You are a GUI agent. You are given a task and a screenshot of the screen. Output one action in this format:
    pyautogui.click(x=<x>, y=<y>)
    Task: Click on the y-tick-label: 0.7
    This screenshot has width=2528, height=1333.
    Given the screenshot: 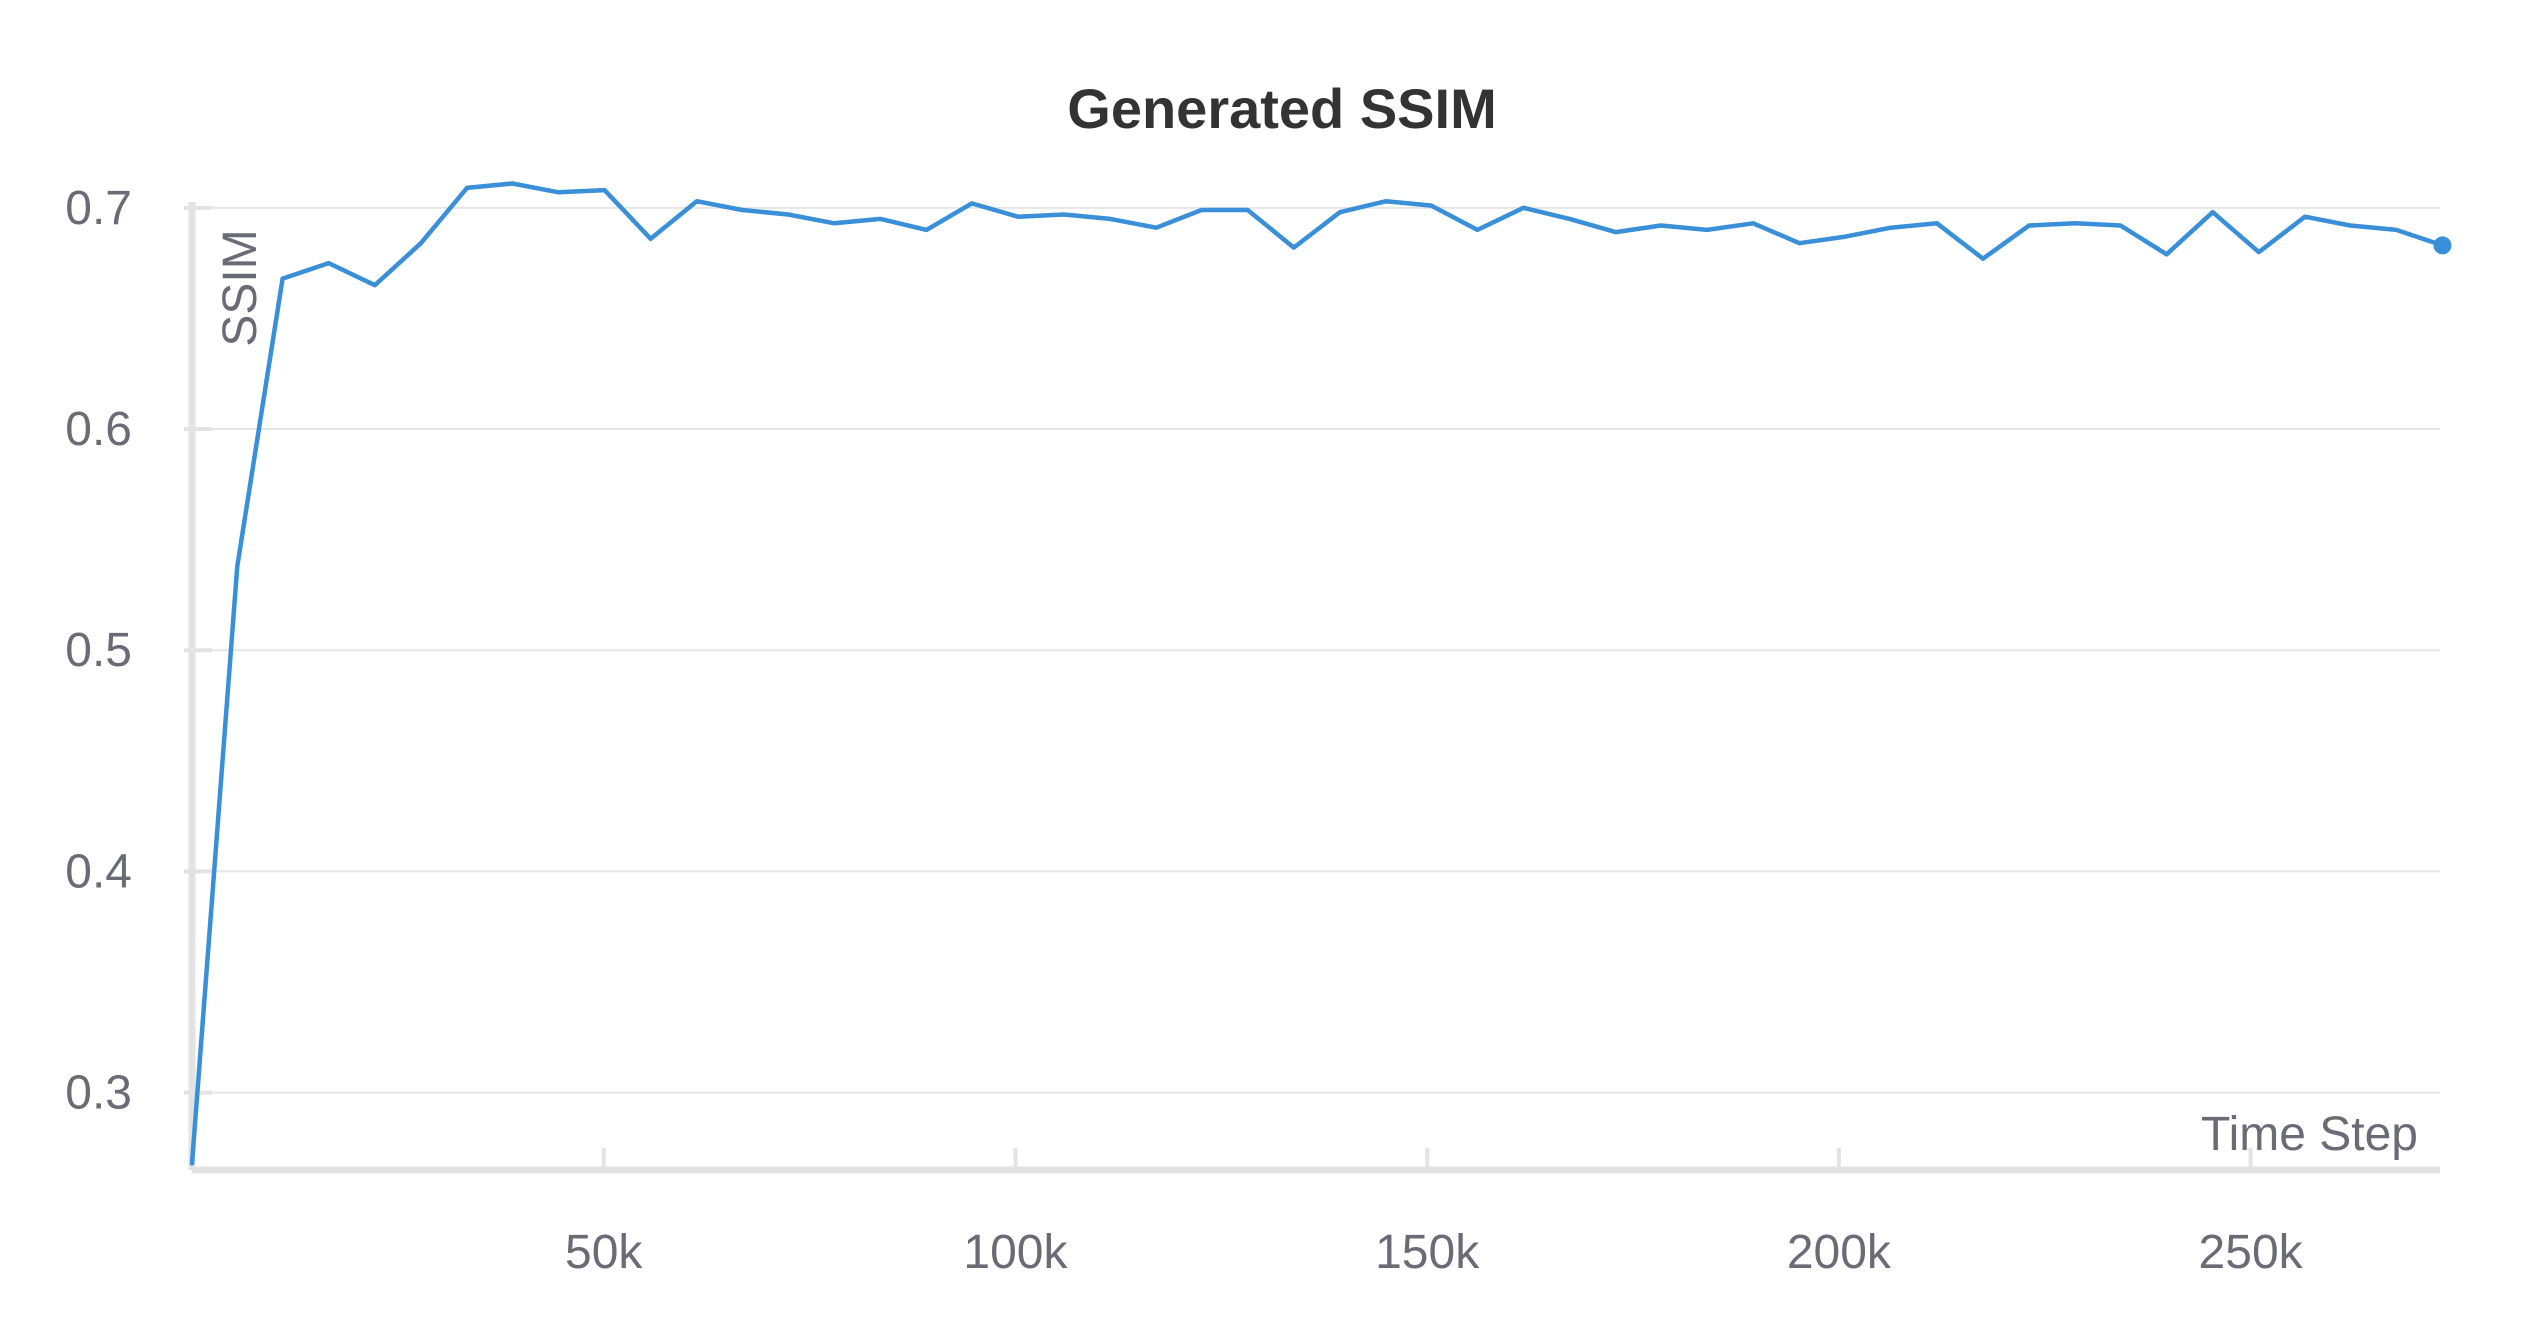 What is the action you would take?
    pyautogui.click(x=98, y=208)
    